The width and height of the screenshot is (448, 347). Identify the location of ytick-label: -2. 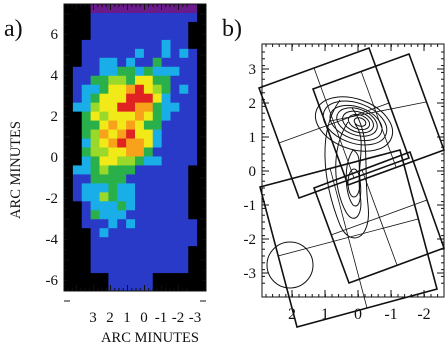
(250, 240).